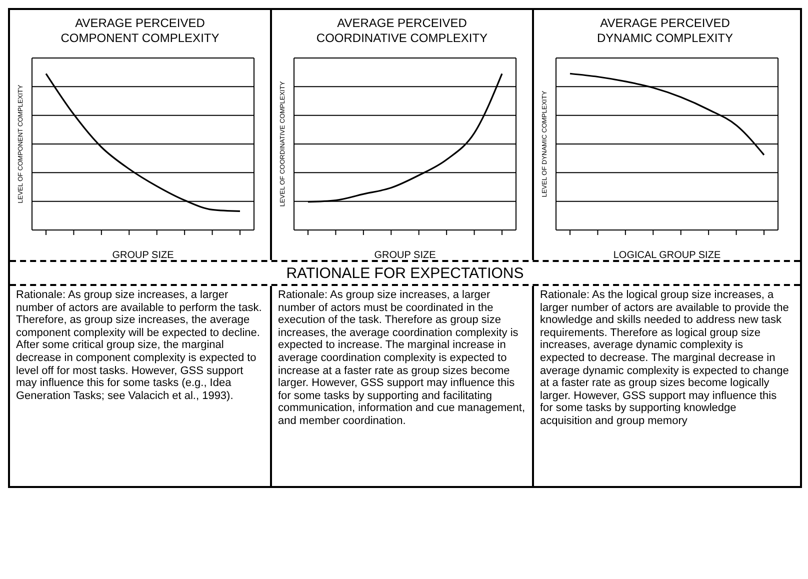 The height and width of the screenshot is (579, 808). Describe the element at coordinates (667, 255) in the screenshot. I see `x-axis-title: LOGICAL GROUP SIZE` at that location.